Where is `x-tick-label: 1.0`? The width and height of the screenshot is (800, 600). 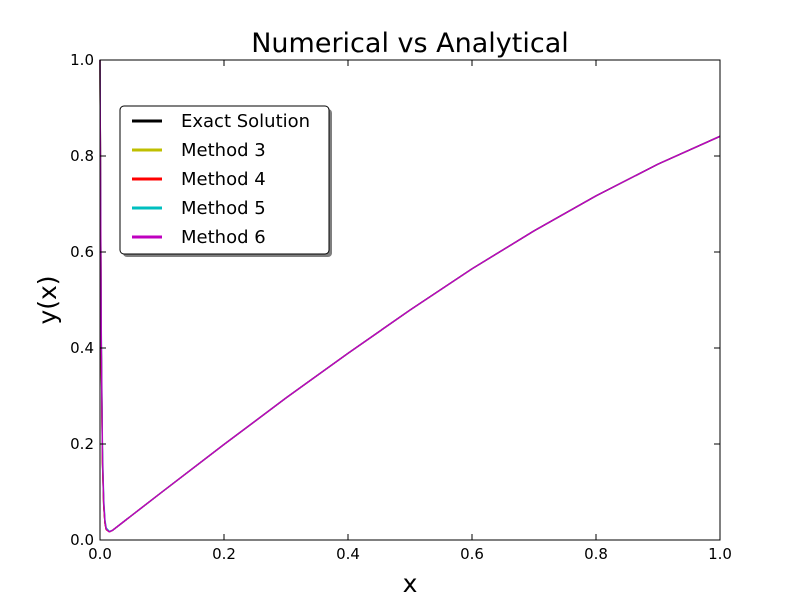 x-tick-label: 1.0 is located at coordinates (720, 554).